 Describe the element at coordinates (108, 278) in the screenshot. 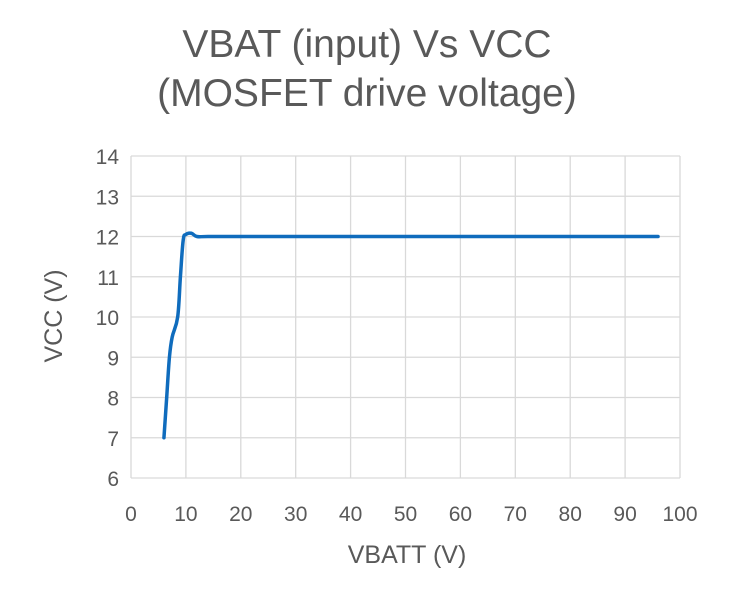

I see `y-tick-label: 11` at that location.